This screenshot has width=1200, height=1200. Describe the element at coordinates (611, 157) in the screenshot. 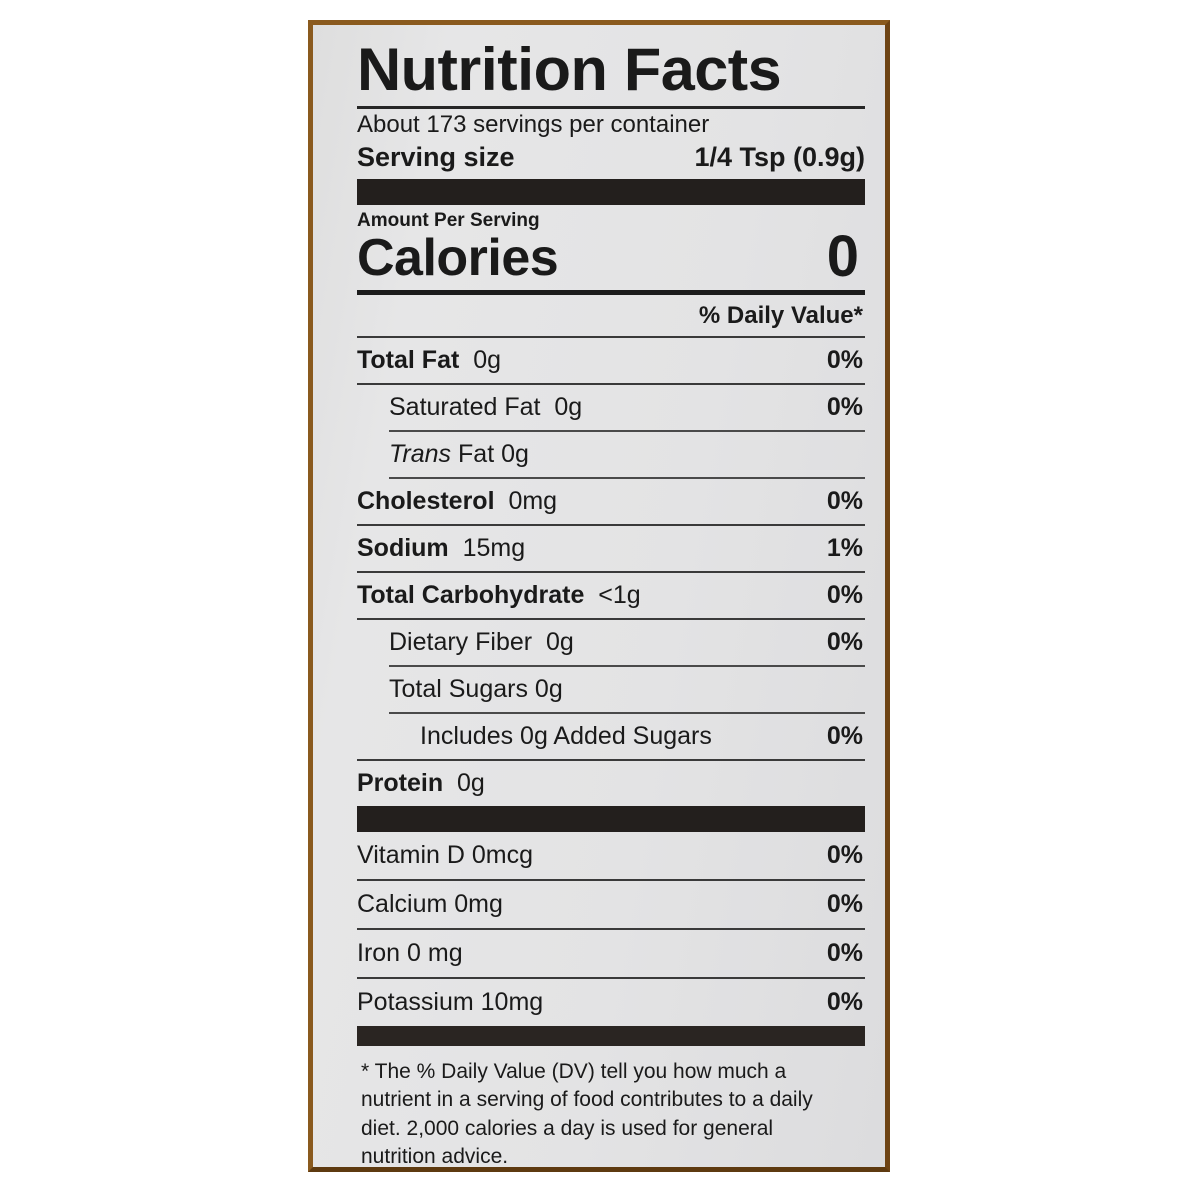

I see `serving-size-row: Serving size 1/4 Tsp (0.9g)` at that location.